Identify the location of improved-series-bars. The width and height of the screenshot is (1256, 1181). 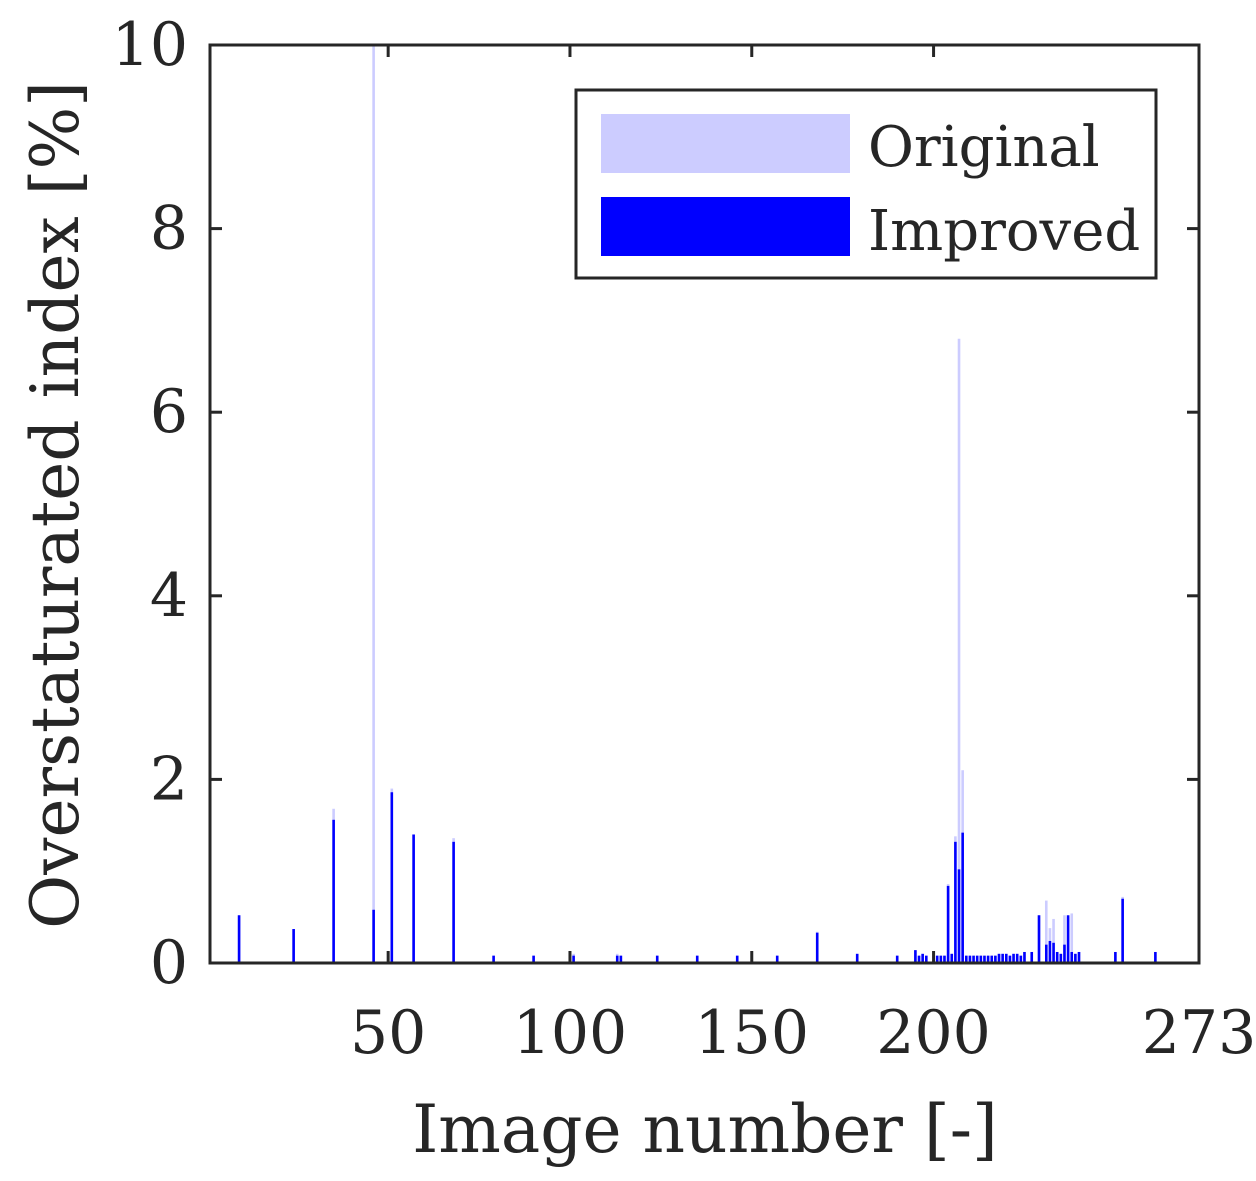
(682, 877).